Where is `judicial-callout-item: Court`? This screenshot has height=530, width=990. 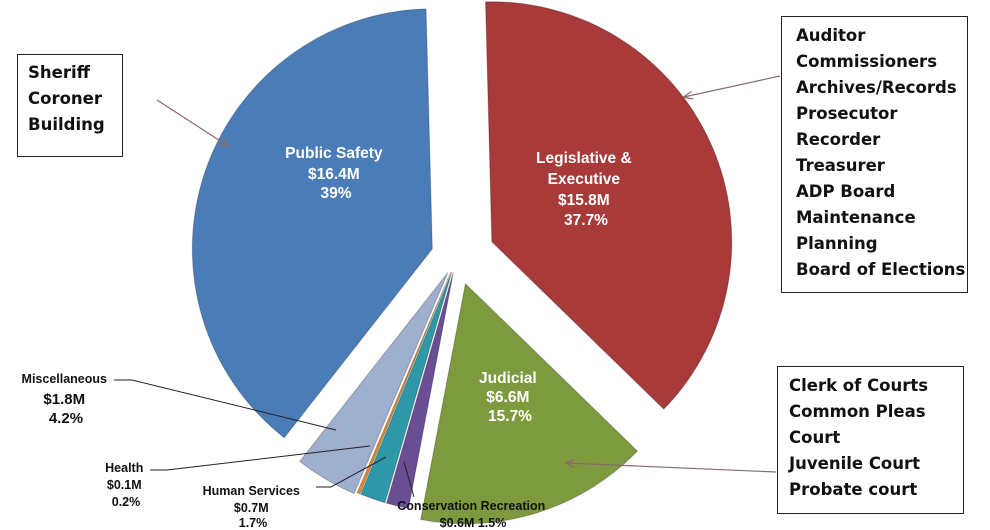
judicial-callout-item: Court is located at coordinates (815, 437).